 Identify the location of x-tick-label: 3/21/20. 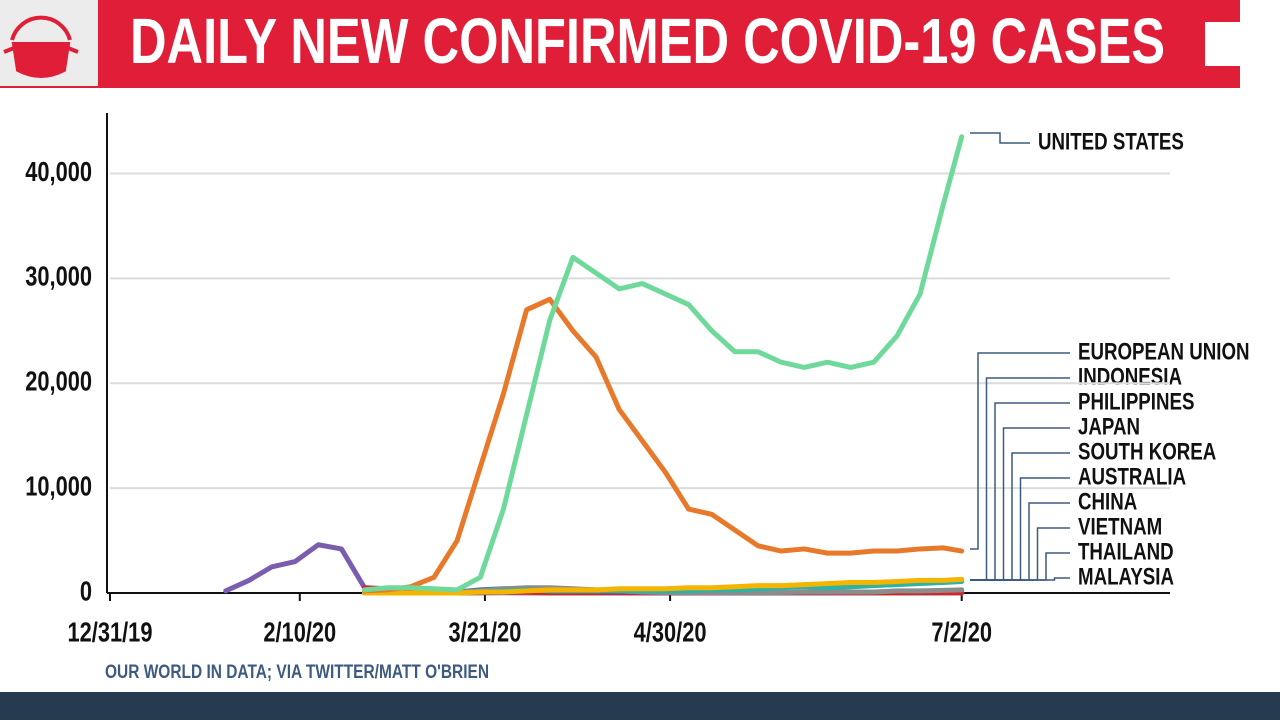
(485, 632).